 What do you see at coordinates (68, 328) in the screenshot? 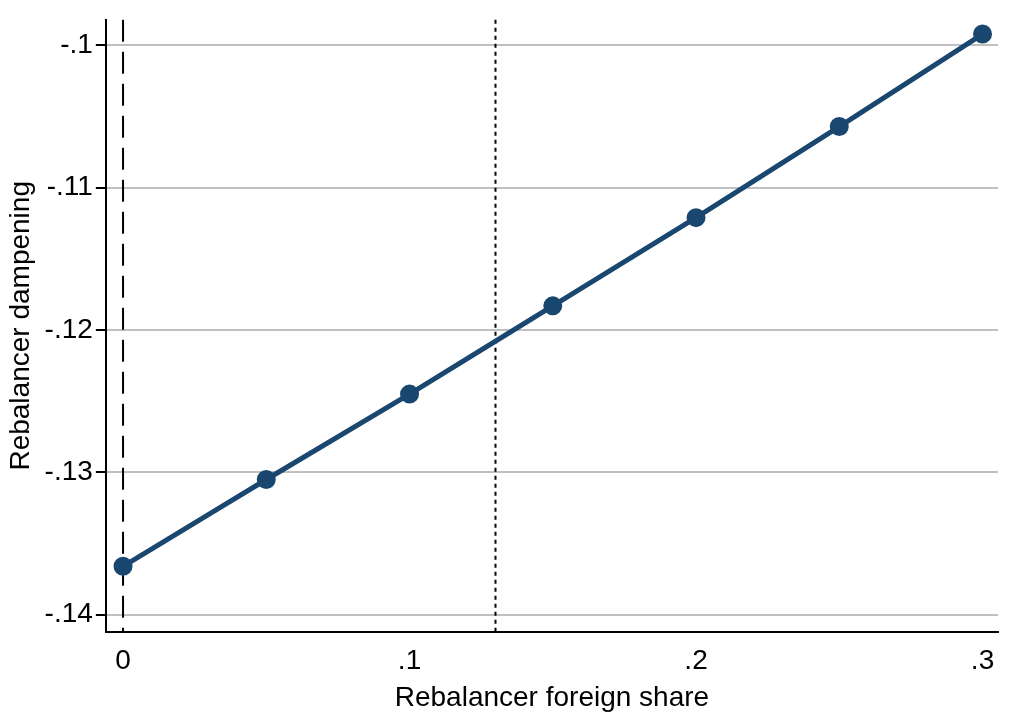
I see `y-tick-label: -.12` at bounding box center [68, 328].